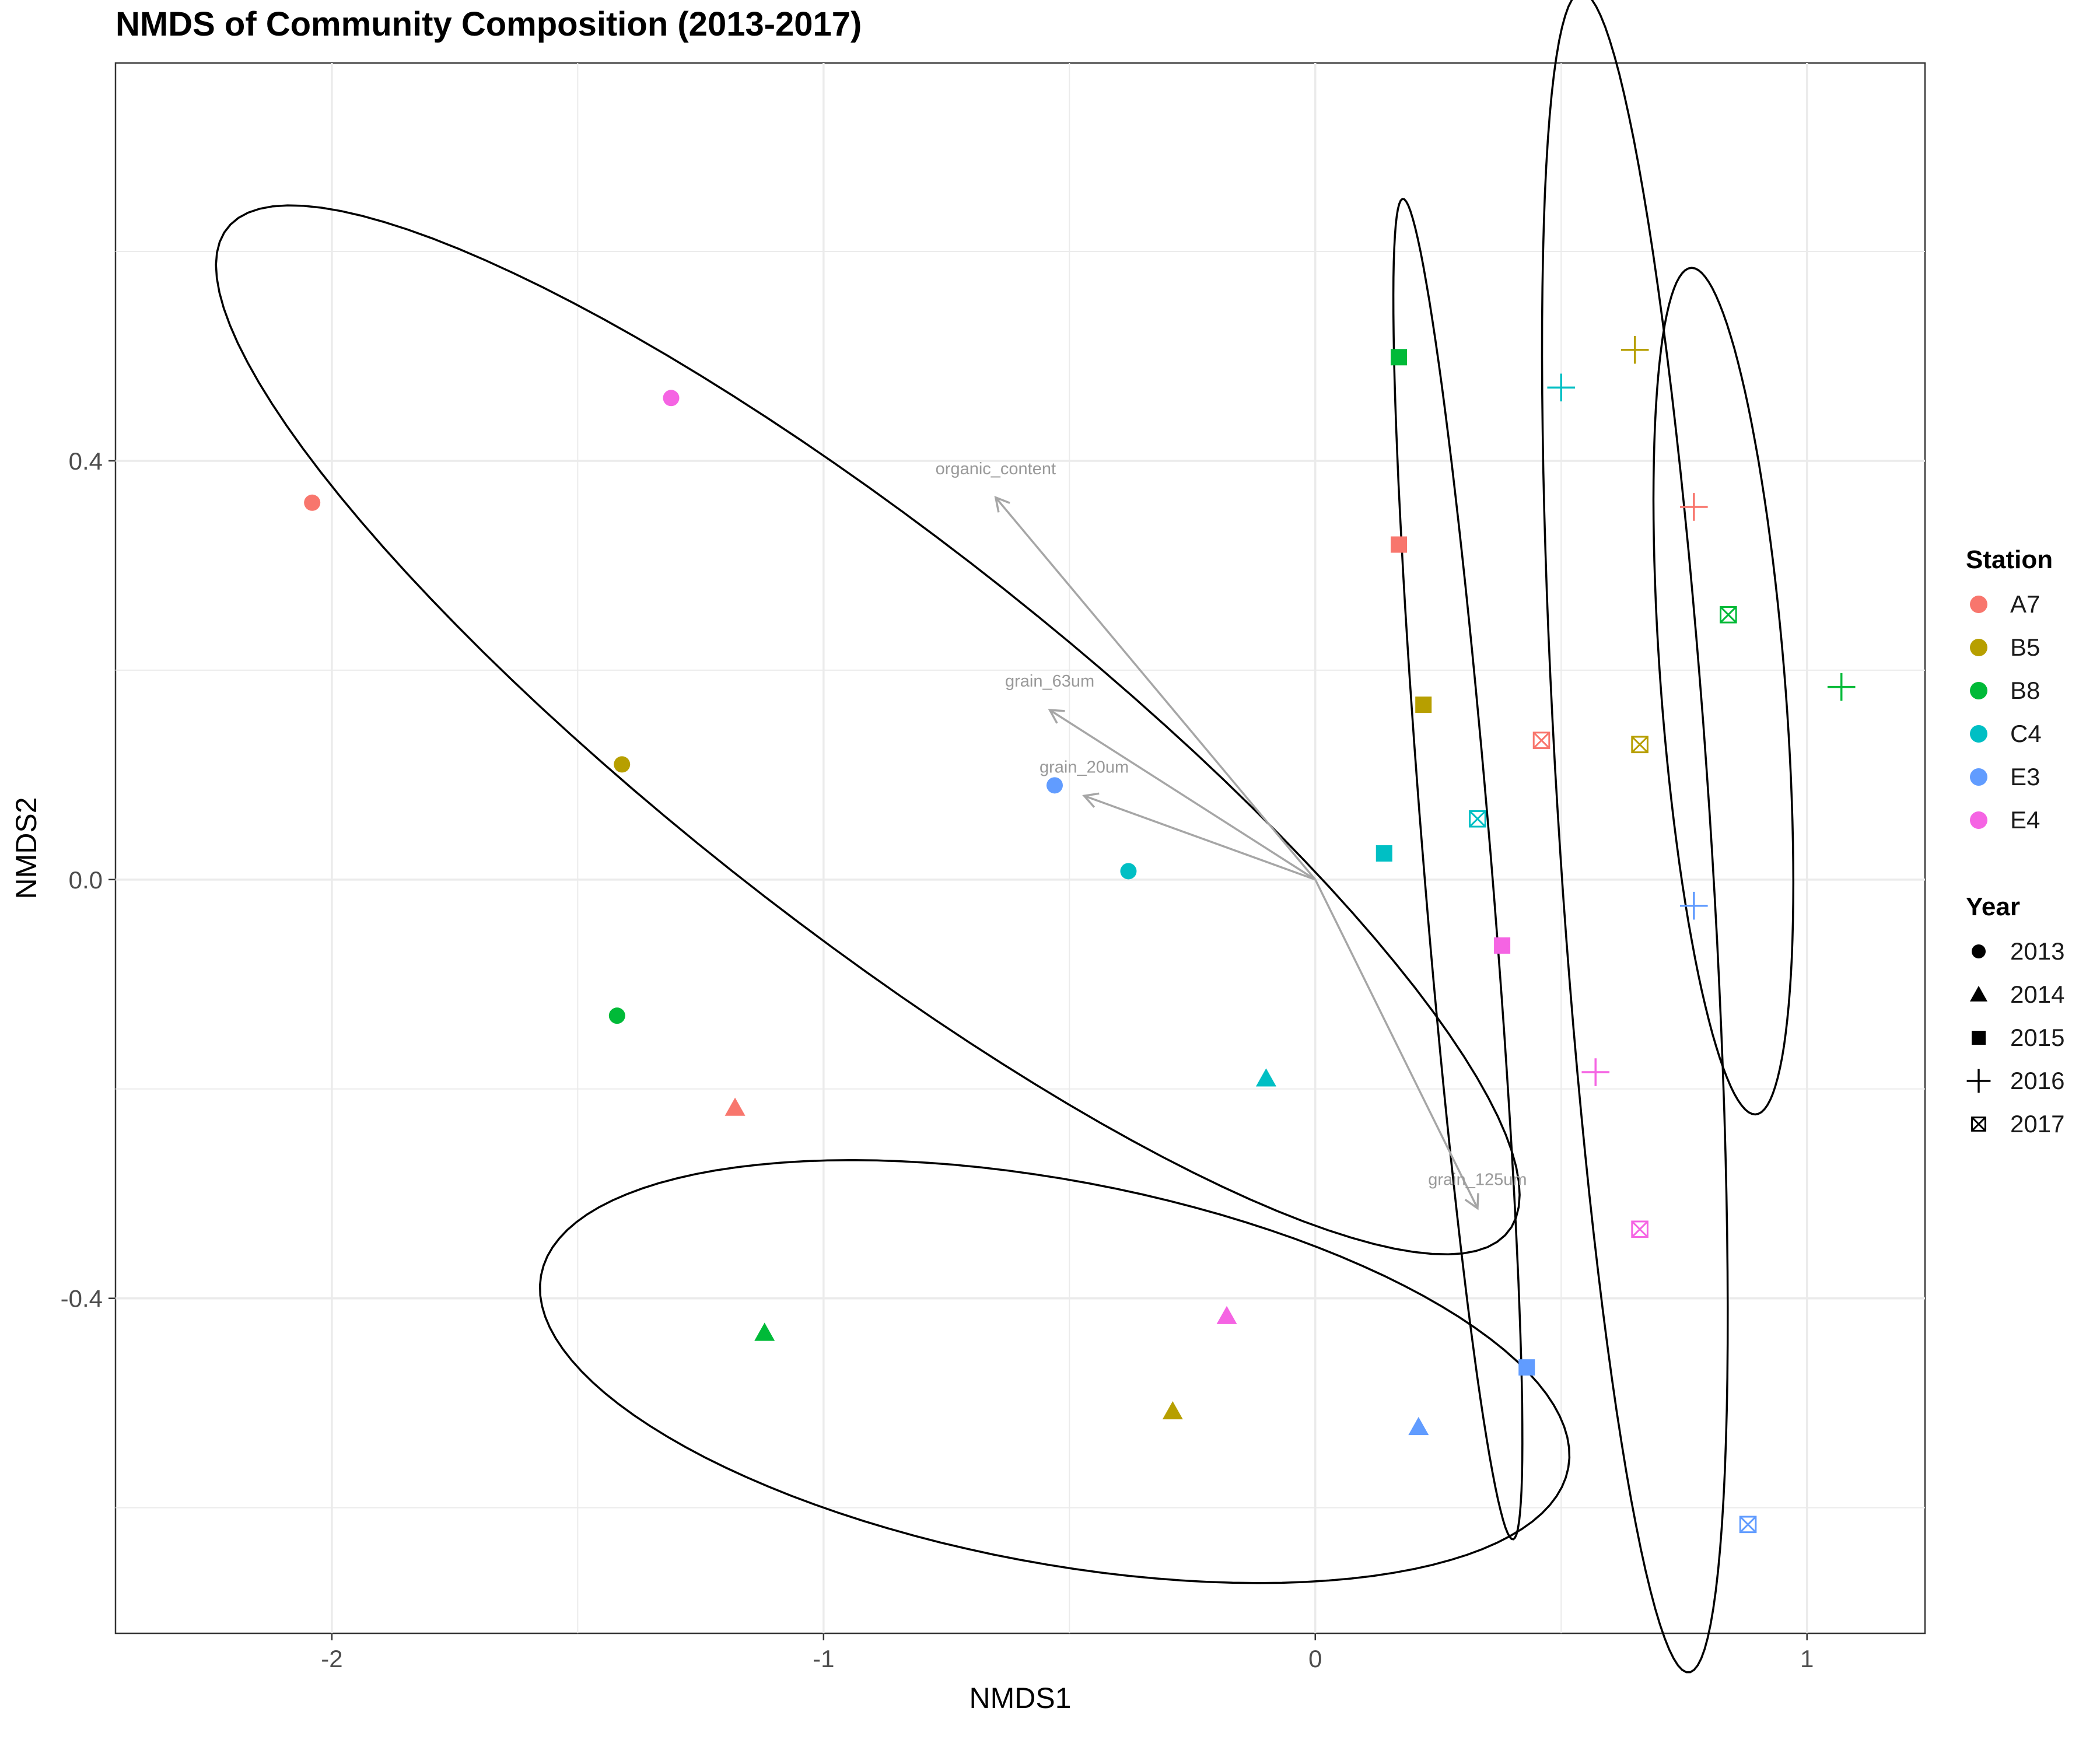 The width and height of the screenshot is (2100, 1750). Describe the element at coordinates (1128, 871) in the screenshot. I see `point-C4-2013` at that location.